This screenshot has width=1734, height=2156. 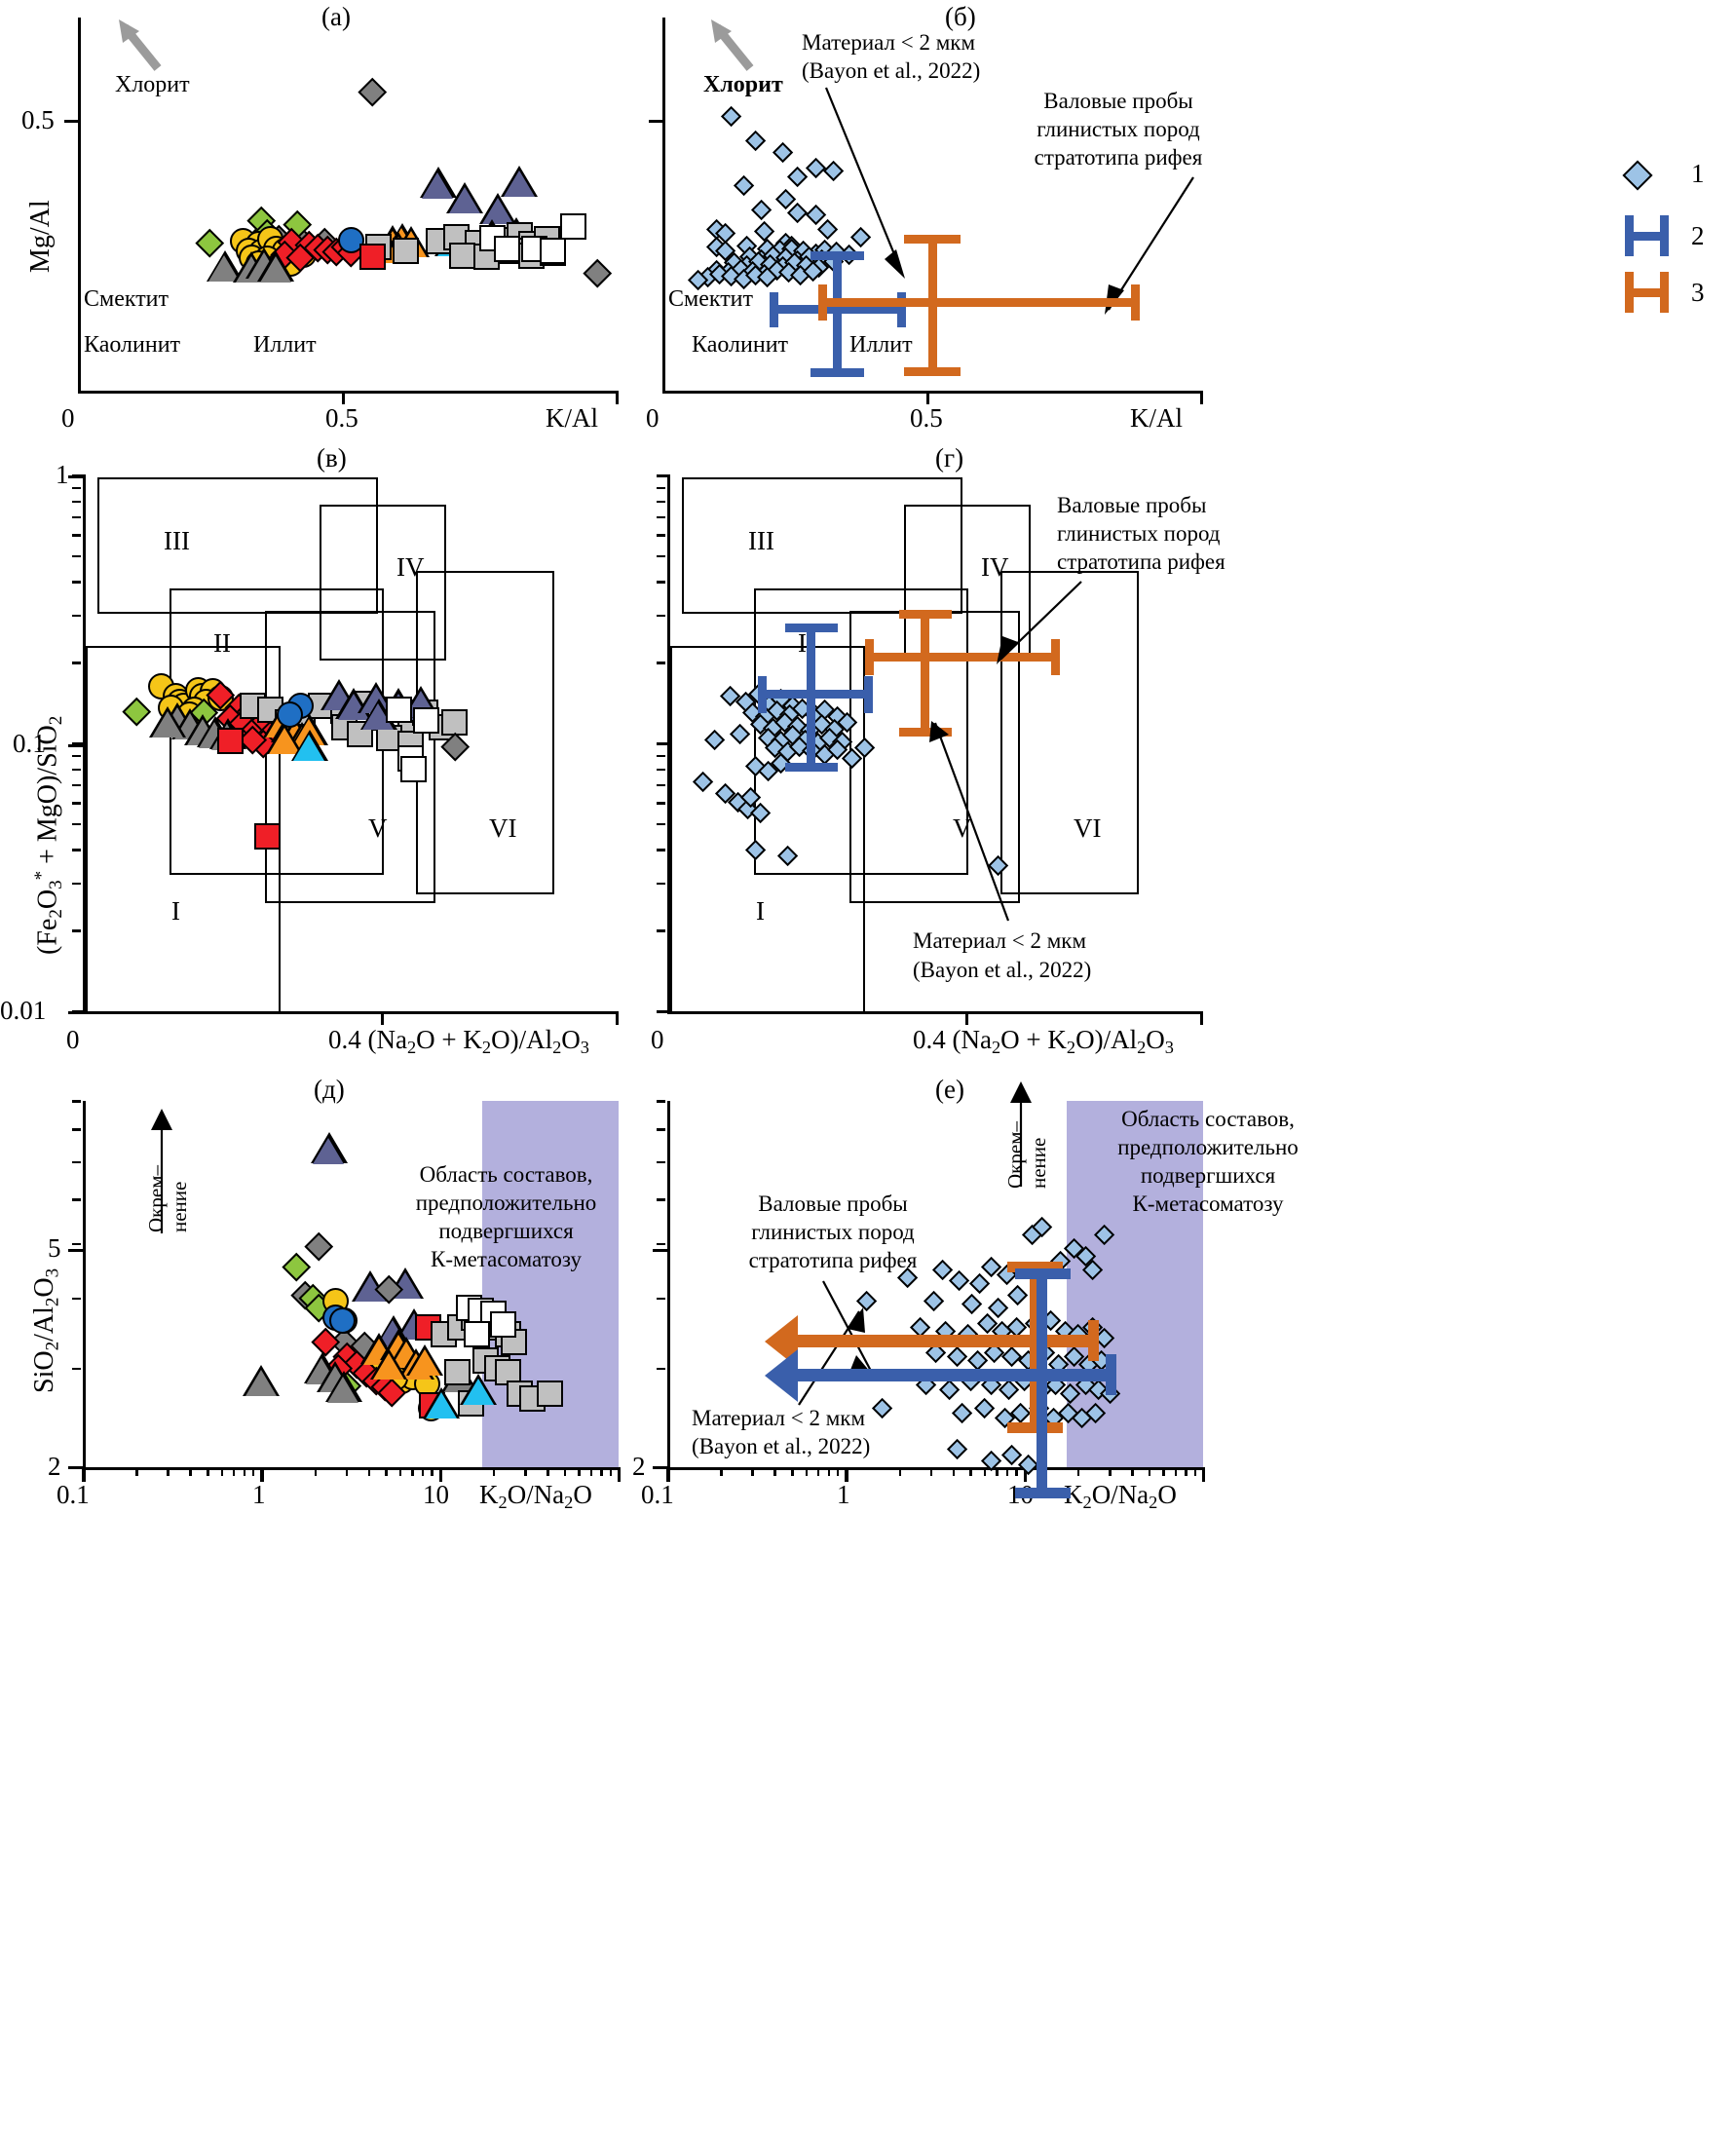 I want to click on panel-v-ytick-0.1, so click(x=77, y=746).